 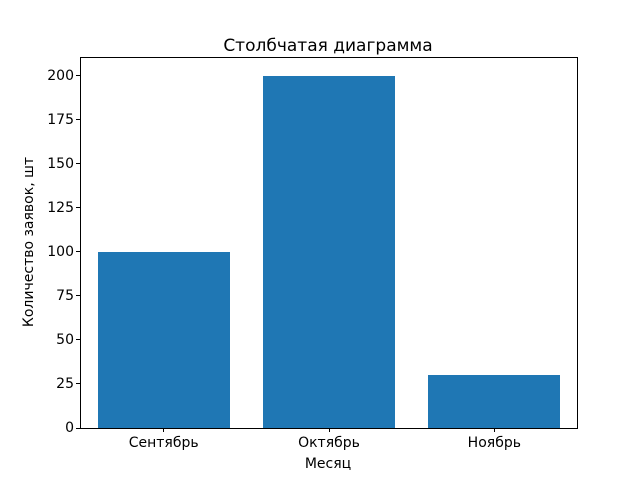 I want to click on x-tick-label: Октябрь, so click(x=329, y=443).